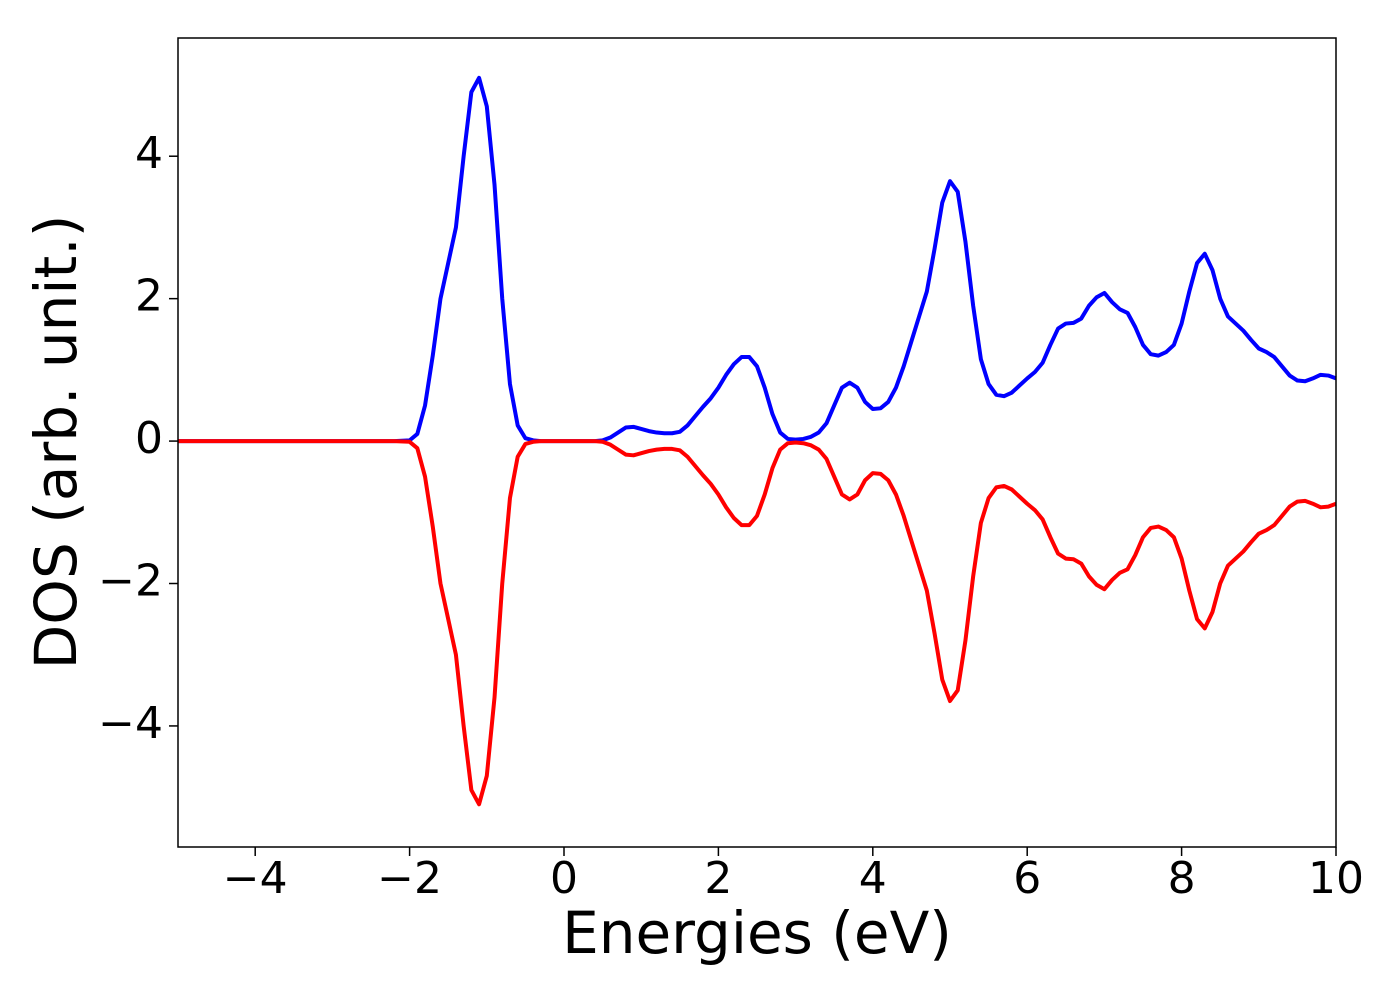  I want to click on y-tick-label: 4, so click(149, 153).